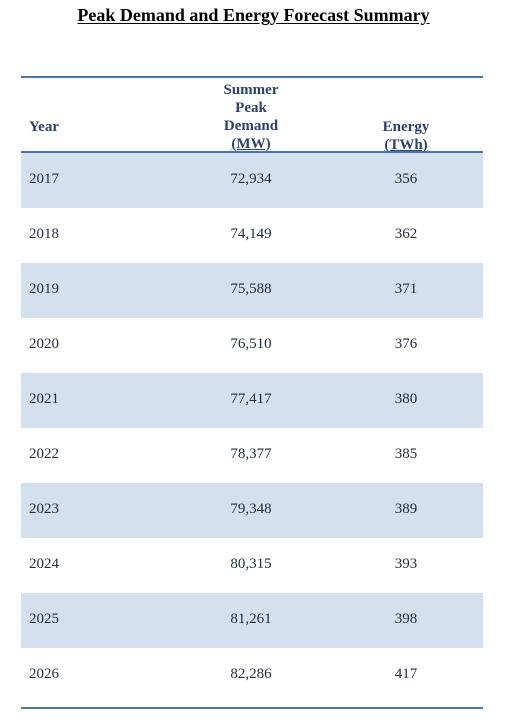  I want to click on cell-summer-peak-demand: 75,588, so click(251, 289).